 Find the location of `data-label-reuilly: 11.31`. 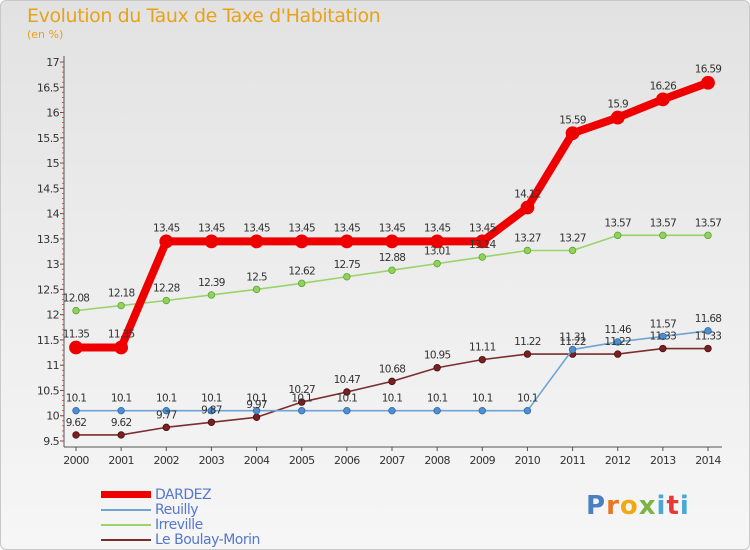

data-label-reuilly: 11.31 is located at coordinates (572, 338).